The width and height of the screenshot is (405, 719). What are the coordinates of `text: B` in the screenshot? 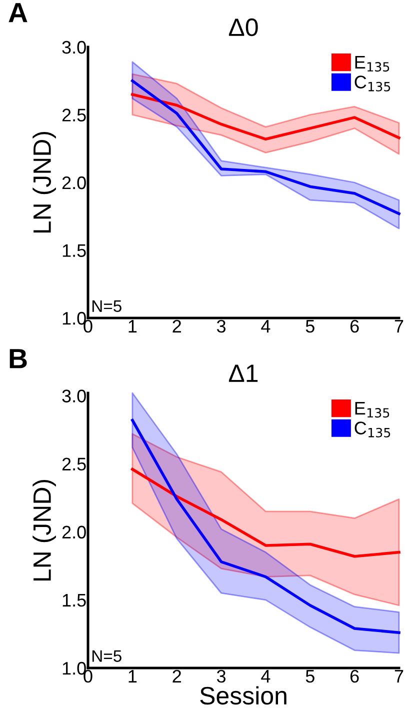 It's located at (18, 358).